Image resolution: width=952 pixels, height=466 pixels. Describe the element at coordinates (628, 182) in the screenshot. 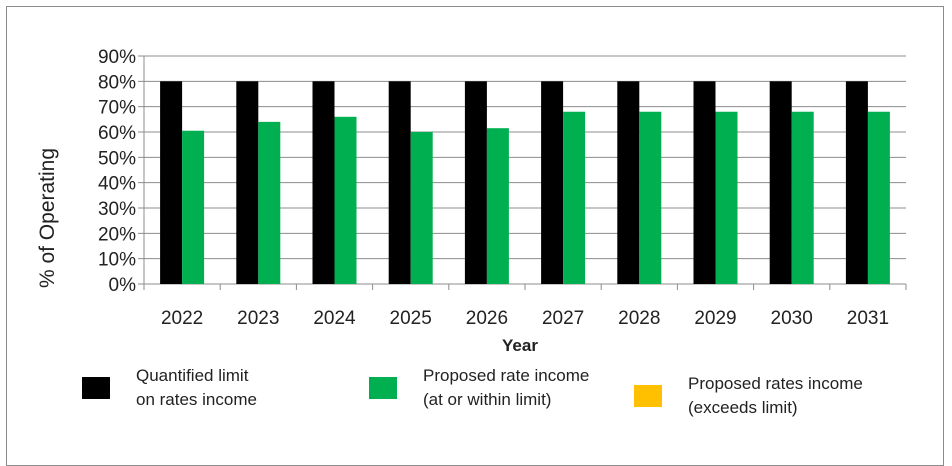

I see `bar-quantified-limit-on-rates-income-2028` at that location.